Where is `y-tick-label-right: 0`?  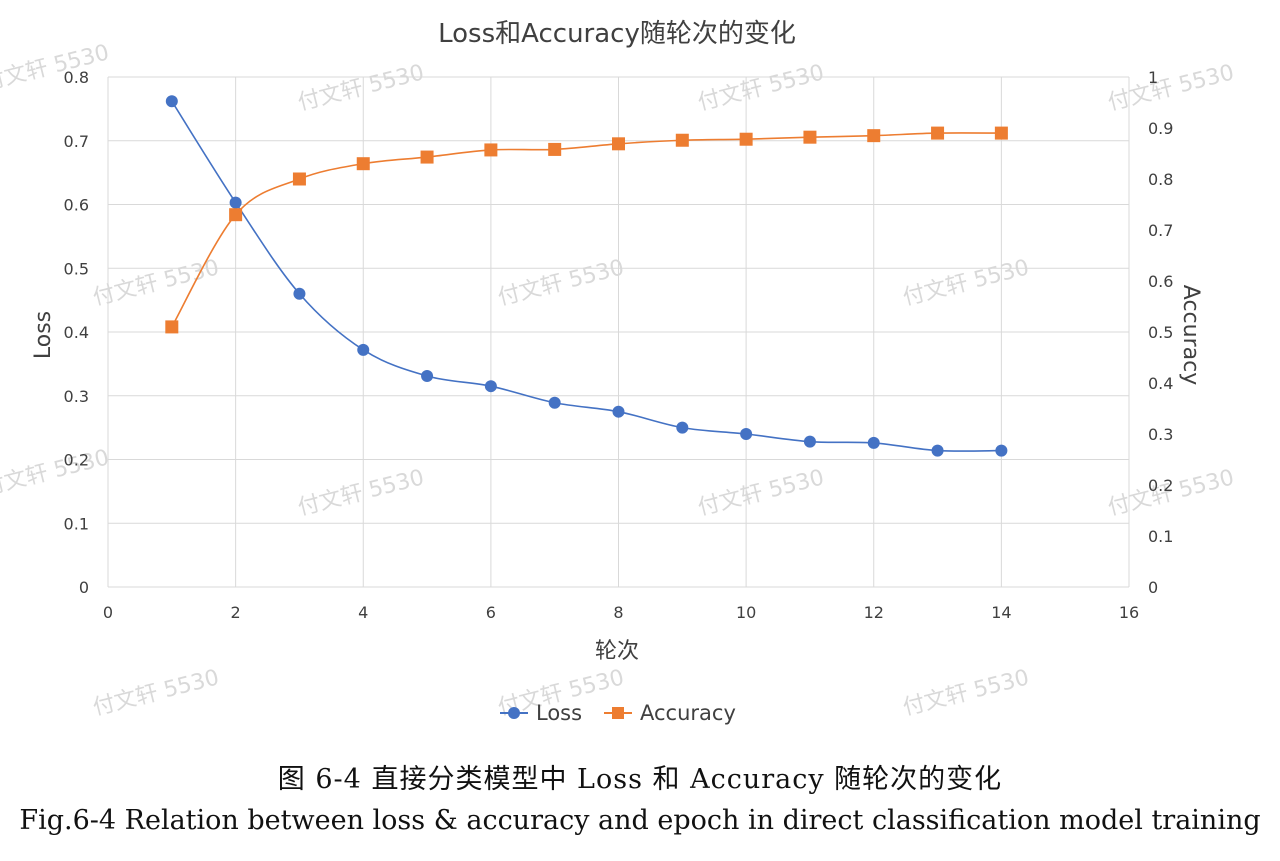 y-tick-label-right: 0 is located at coordinates (1153, 587).